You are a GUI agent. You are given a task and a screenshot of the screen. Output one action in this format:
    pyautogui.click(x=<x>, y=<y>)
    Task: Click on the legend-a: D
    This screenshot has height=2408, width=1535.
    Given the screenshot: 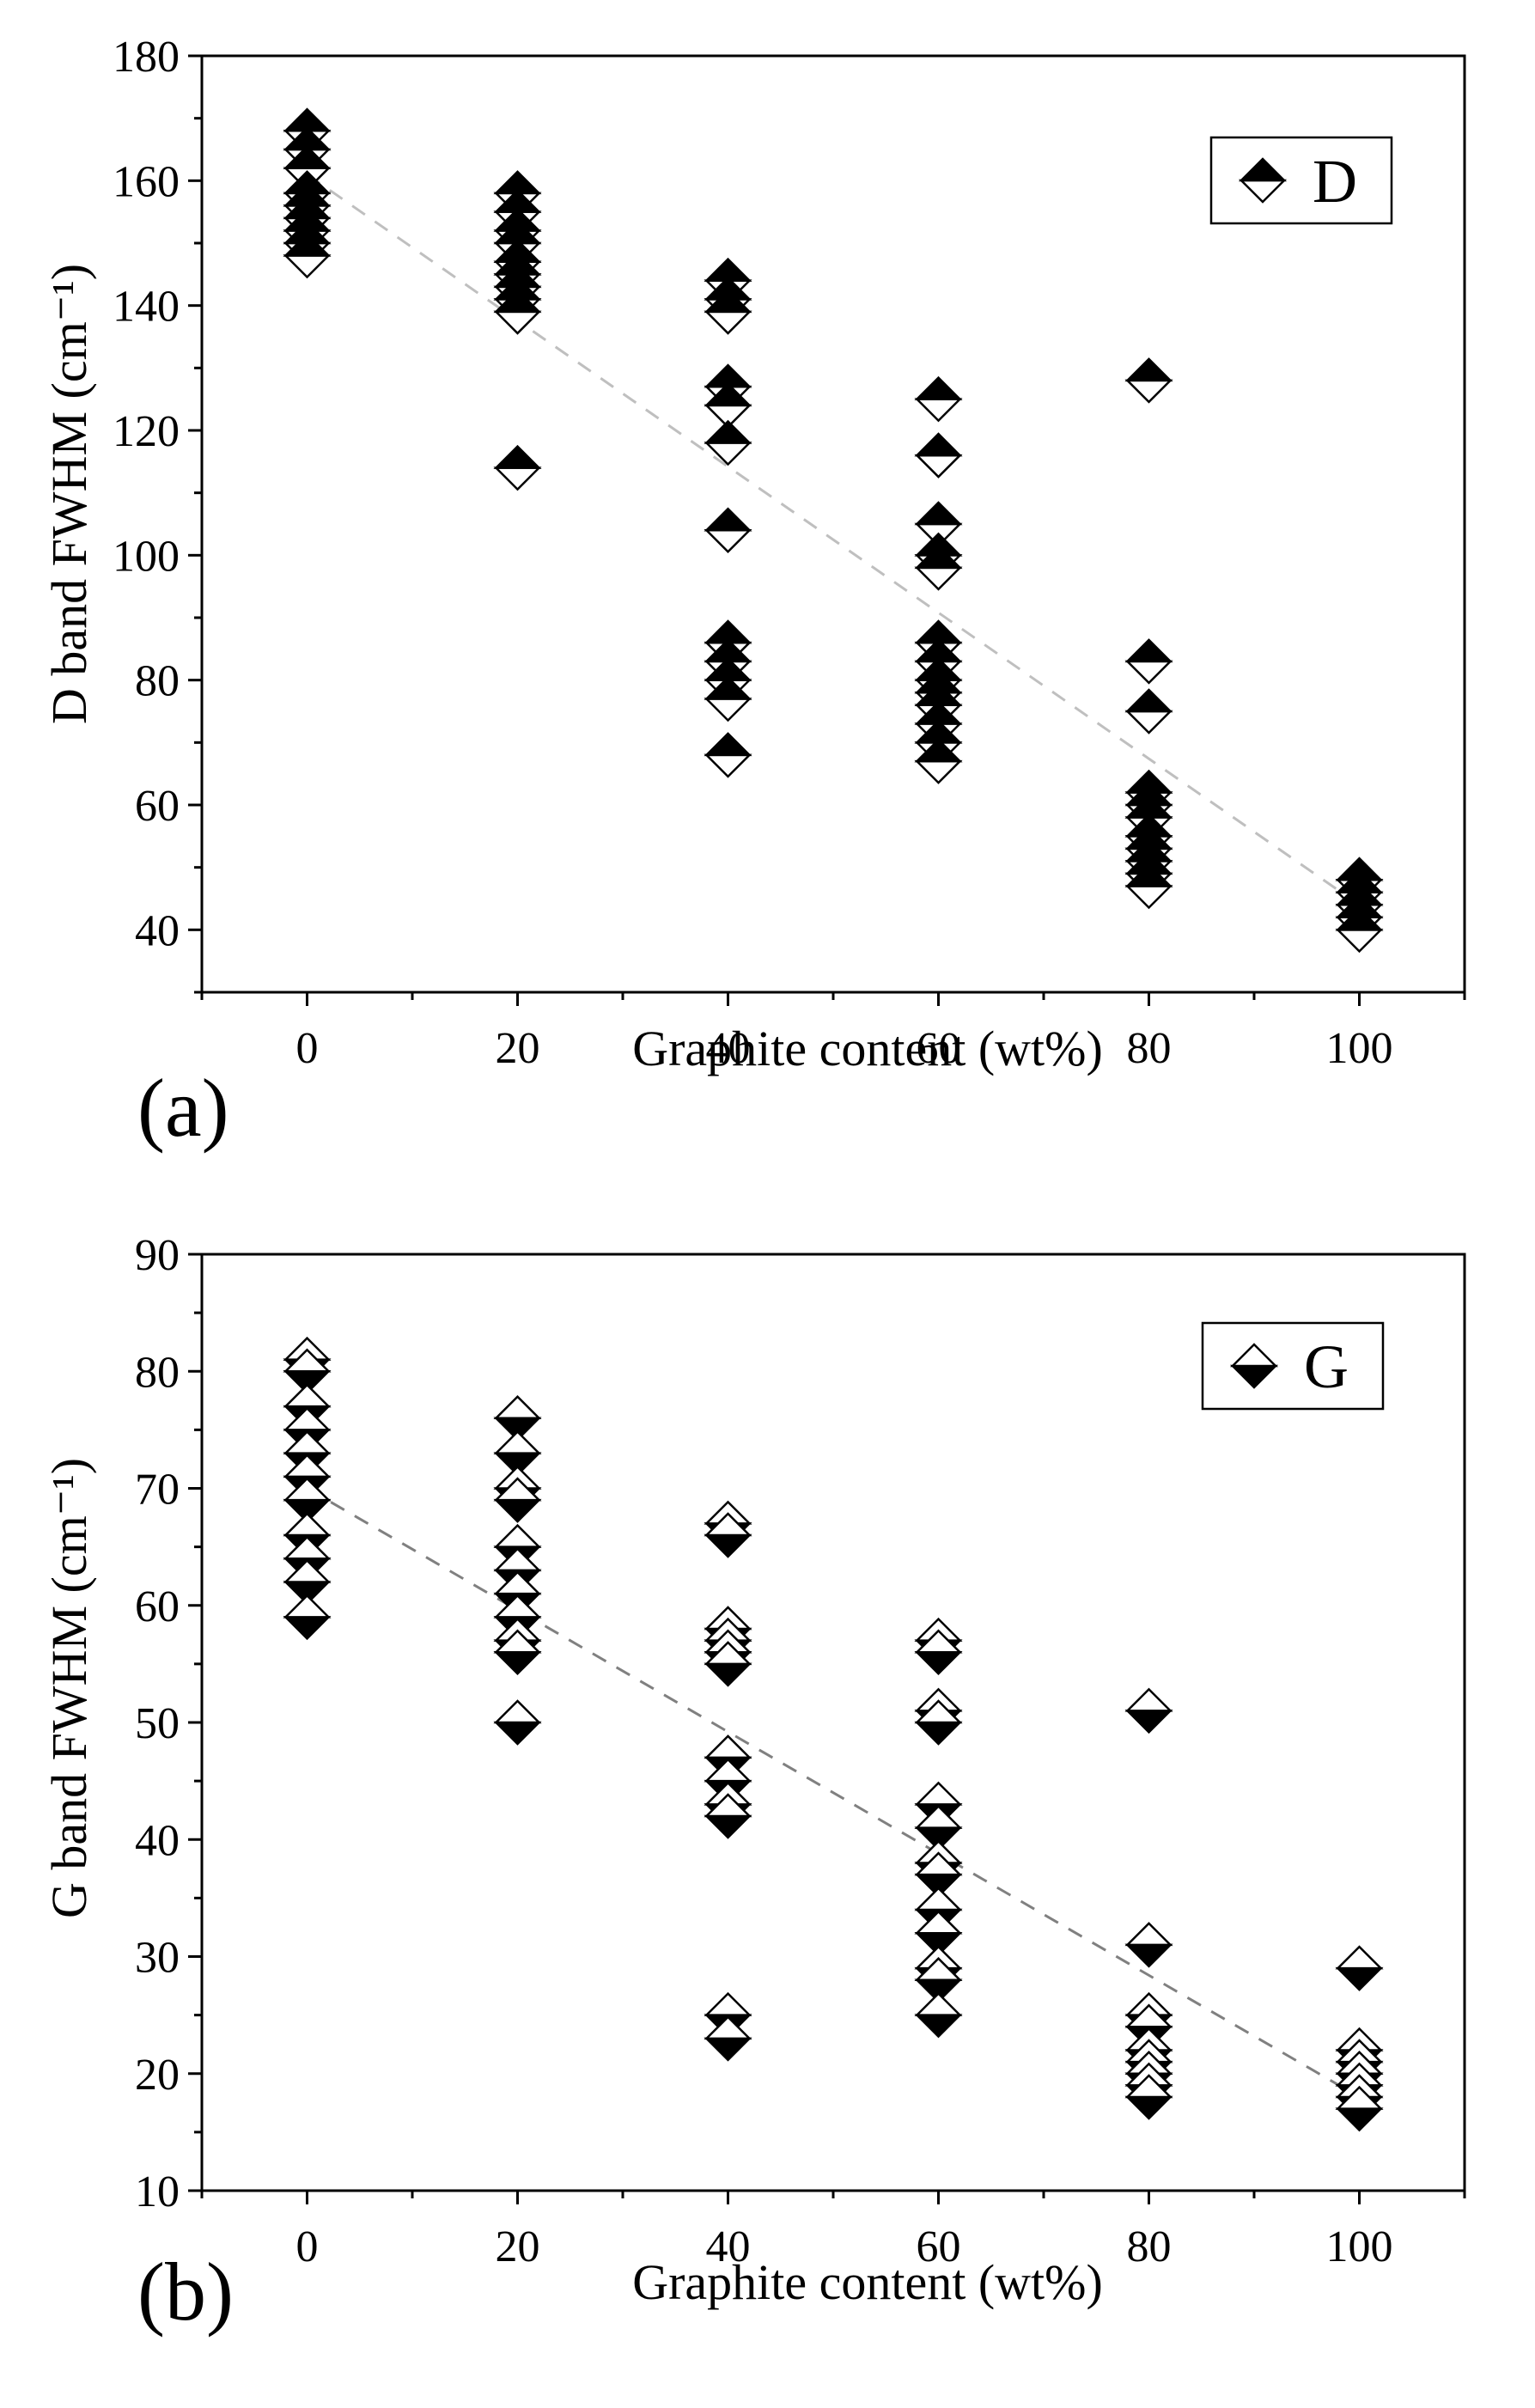 What is the action you would take?
    pyautogui.click(x=1301, y=180)
    